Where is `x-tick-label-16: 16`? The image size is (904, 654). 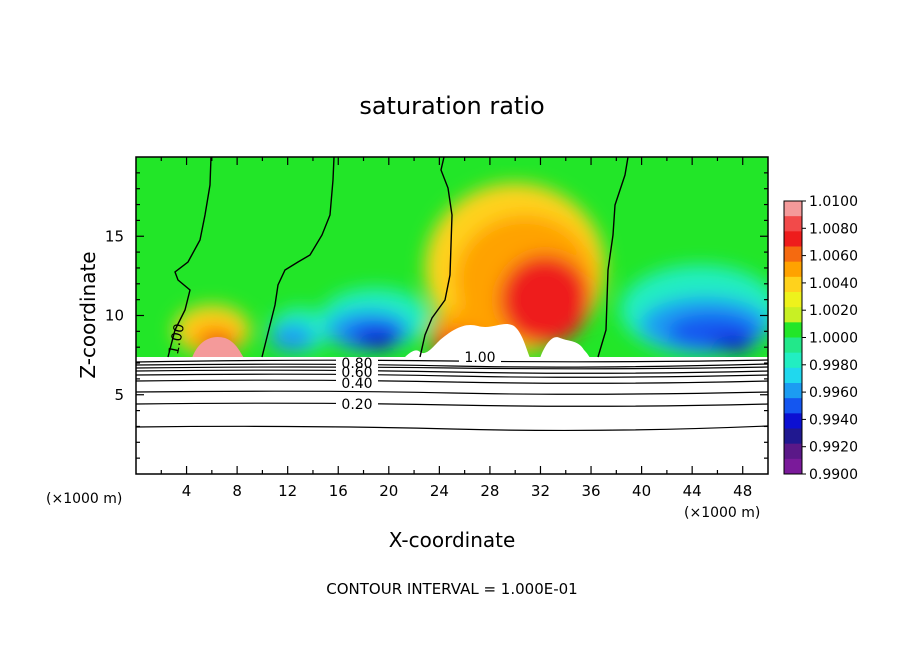
x-tick-label-16: 16 is located at coordinates (338, 491).